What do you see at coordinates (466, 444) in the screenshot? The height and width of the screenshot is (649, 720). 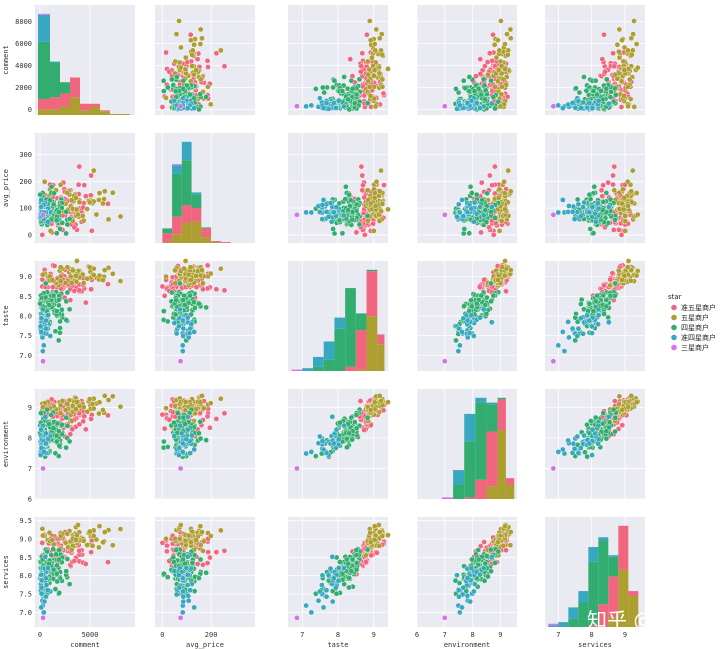 I see `panel-environment-vs-environment` at bounding box center [466, 444].